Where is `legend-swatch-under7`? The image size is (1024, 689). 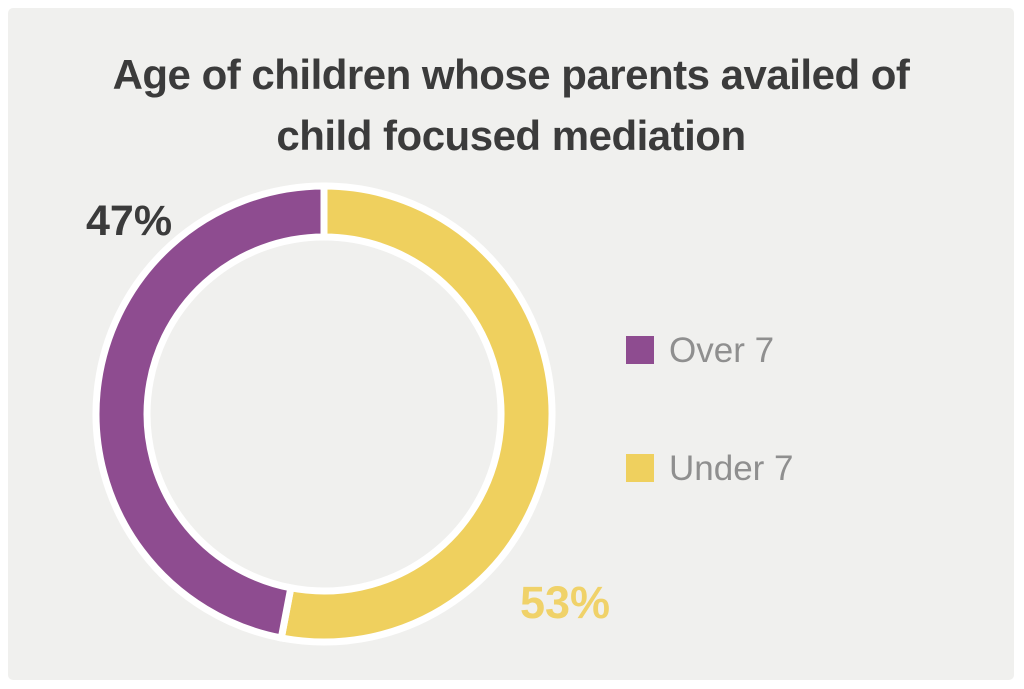 legend-swatch-under7 is located at coordinates (640, 468).